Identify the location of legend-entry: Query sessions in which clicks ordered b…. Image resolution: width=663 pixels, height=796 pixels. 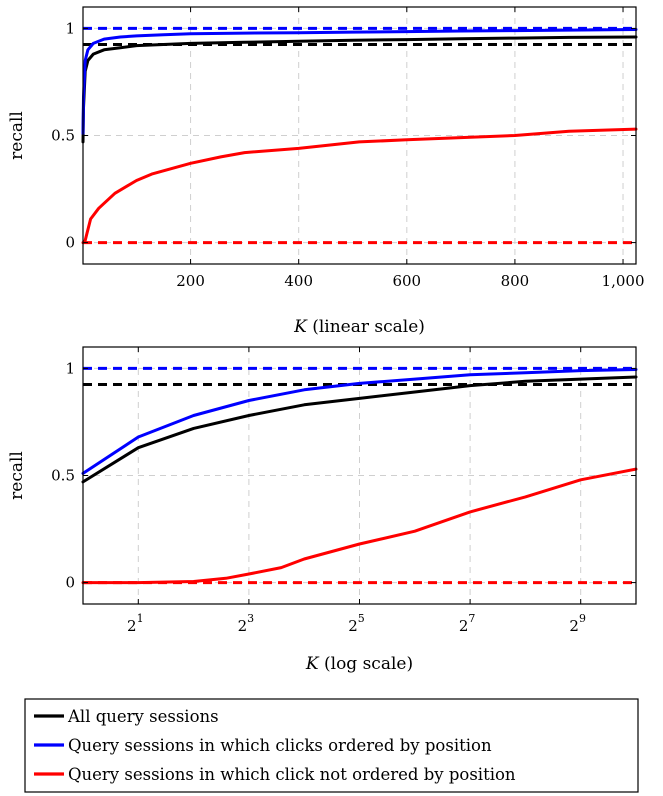
(263, 745).